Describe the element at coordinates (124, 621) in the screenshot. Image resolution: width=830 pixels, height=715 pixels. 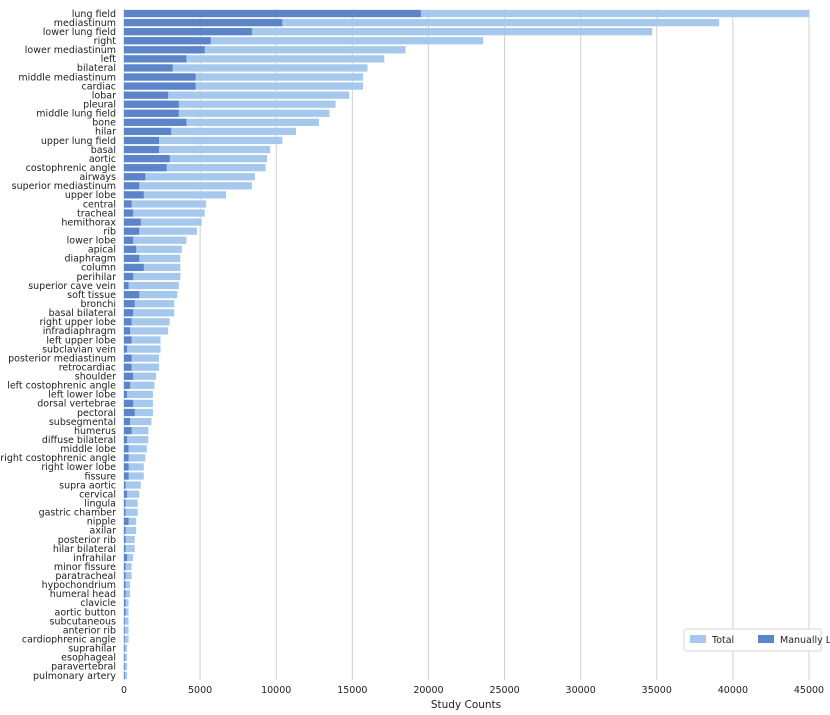
I see `bar-manual-subcutaneous` at that location.